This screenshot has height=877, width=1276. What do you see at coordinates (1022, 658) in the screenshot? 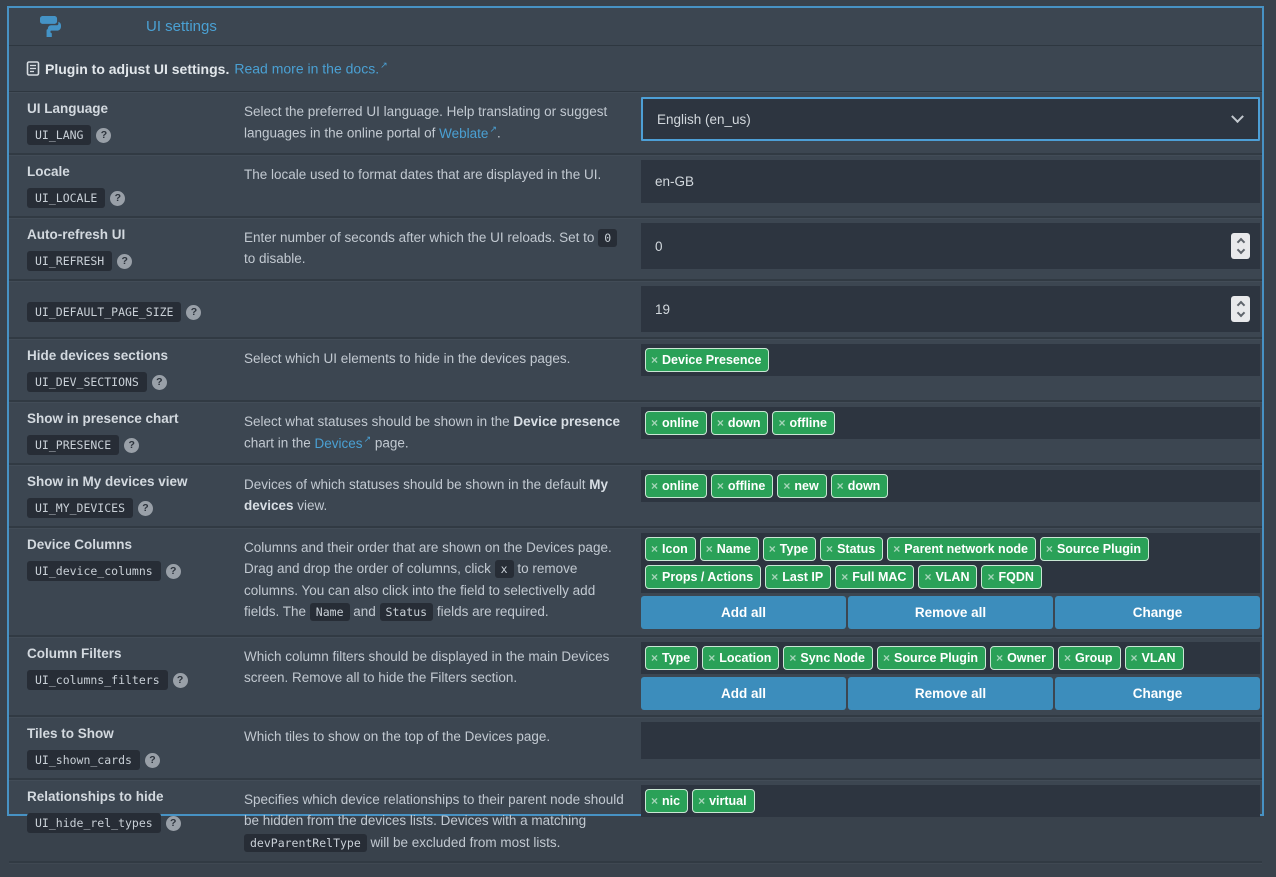
I see `tag-owner: × Owner` at bounding box center [1022, 658].